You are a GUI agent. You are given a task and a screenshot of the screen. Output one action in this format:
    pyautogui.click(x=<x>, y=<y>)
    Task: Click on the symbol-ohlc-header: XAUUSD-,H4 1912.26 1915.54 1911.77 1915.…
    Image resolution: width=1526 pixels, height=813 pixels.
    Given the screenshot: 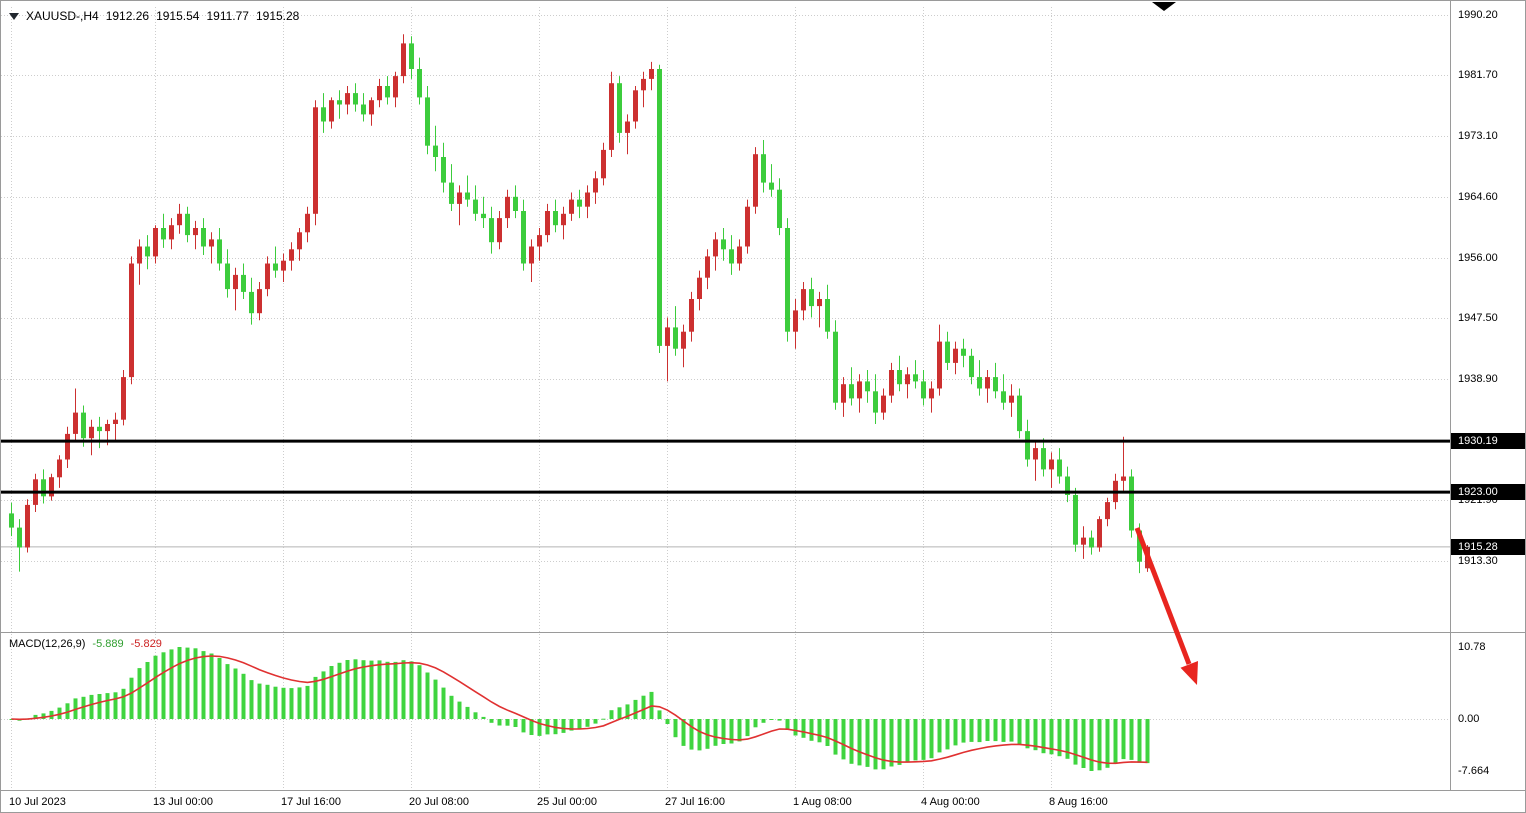 What is the action you would take?
    pyautogui.click(x=154, y=16)
    